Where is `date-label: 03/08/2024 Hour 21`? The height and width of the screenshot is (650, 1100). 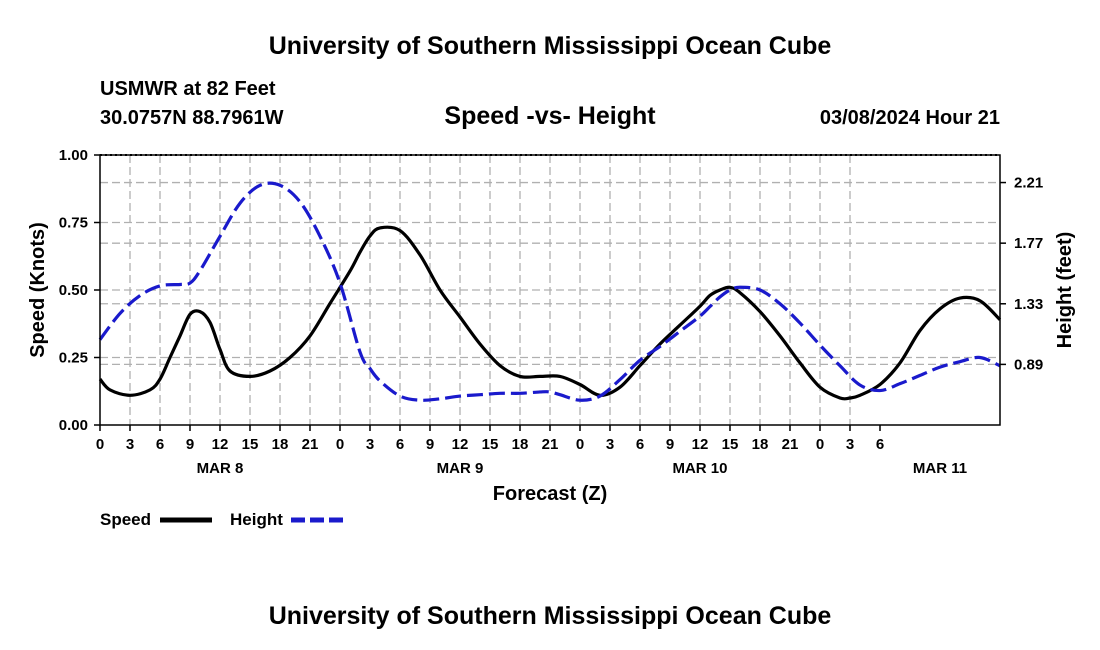 date-label: 03/08/2024 Hour 21 is located at coordinates (910, 118).